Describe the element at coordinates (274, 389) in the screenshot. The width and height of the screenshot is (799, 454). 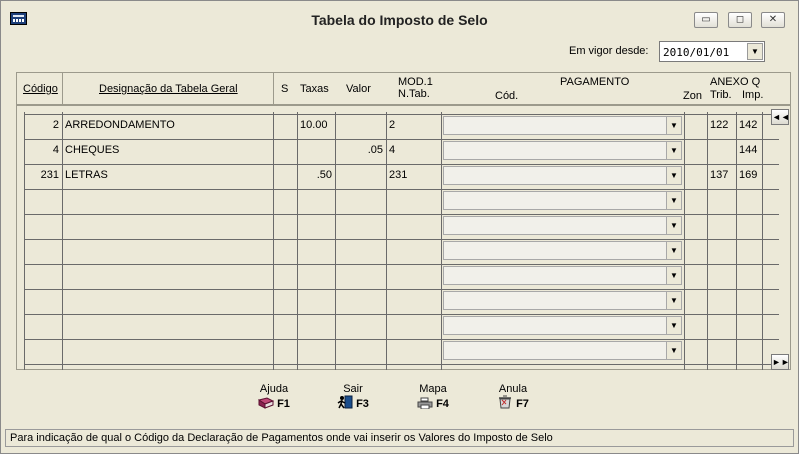
I see `help-label: Ajuda` at that location.